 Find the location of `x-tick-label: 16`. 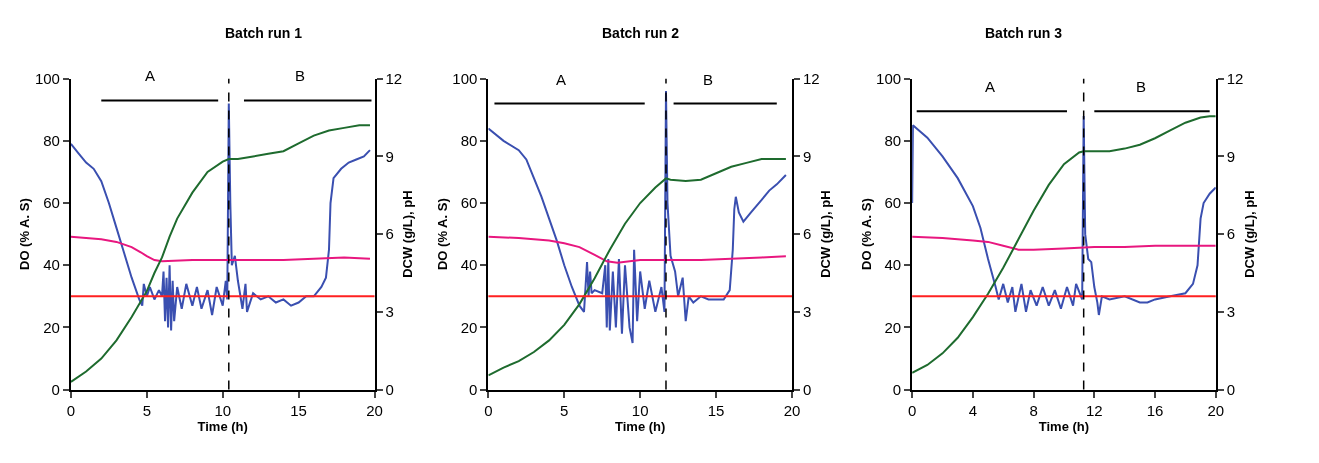

x-tick-label: 16 is located at coordinates (1155, 410).